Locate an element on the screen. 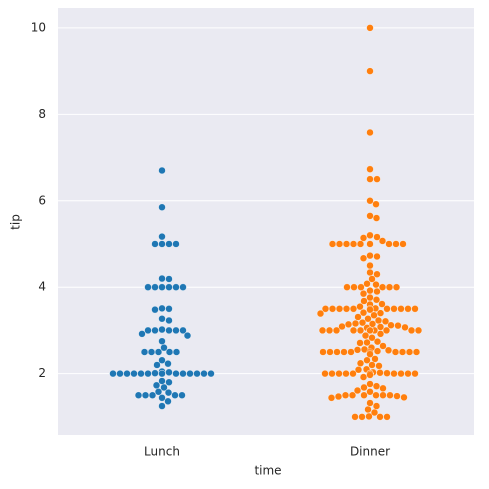 This screenshot has width=489, height=489. y-tick-label: 8 is located at coordinates (42, 114).